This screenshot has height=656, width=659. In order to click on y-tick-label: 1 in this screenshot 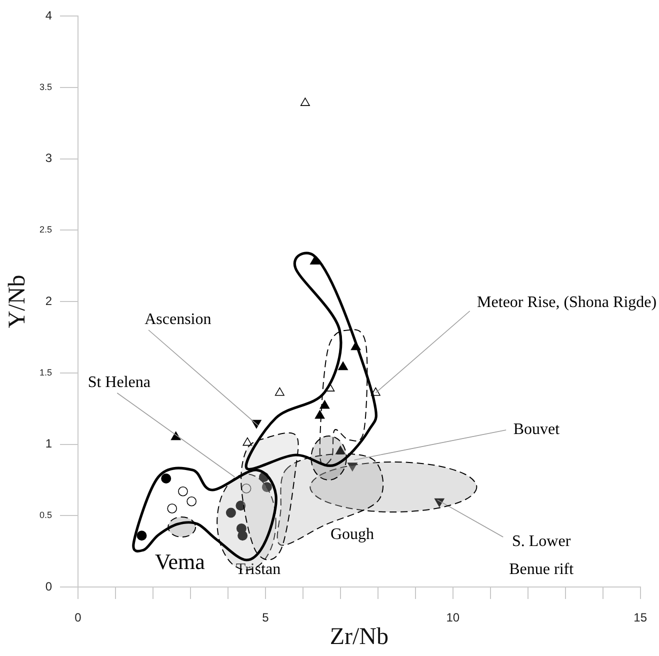, I will do `click(48, 443)`.